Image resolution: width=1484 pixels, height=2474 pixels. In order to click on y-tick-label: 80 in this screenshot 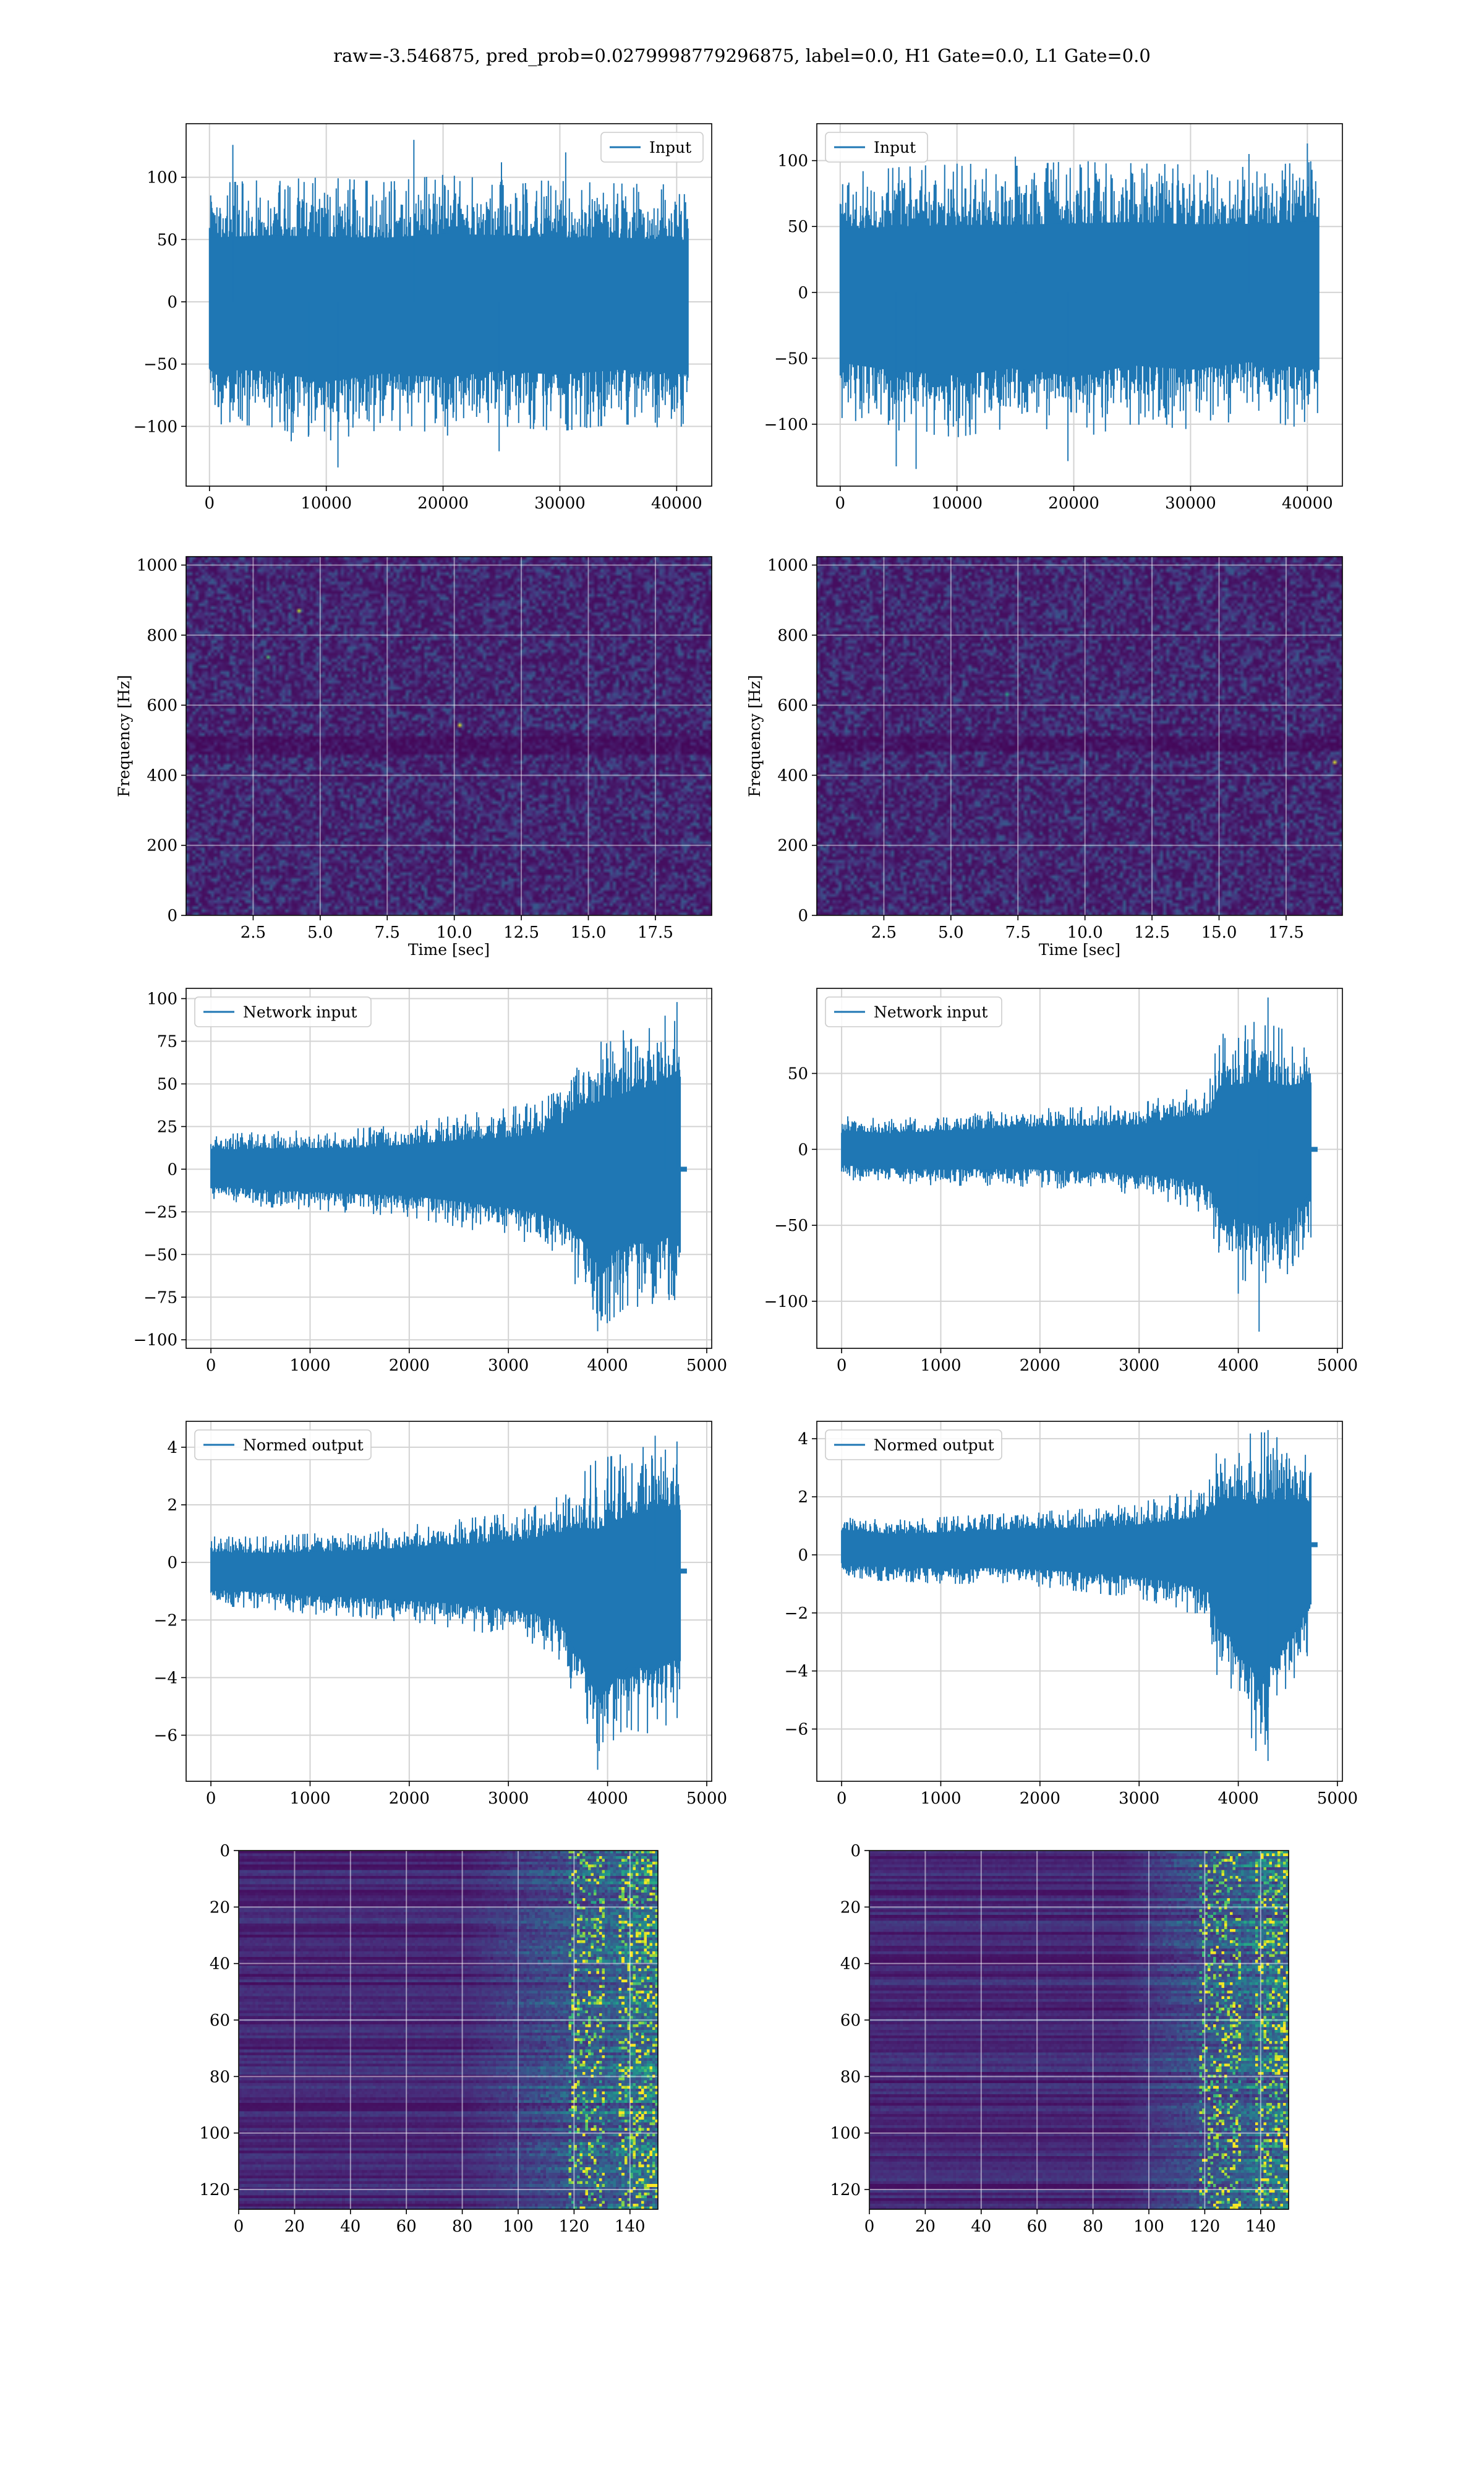, I will do `click(850, 2077)`.